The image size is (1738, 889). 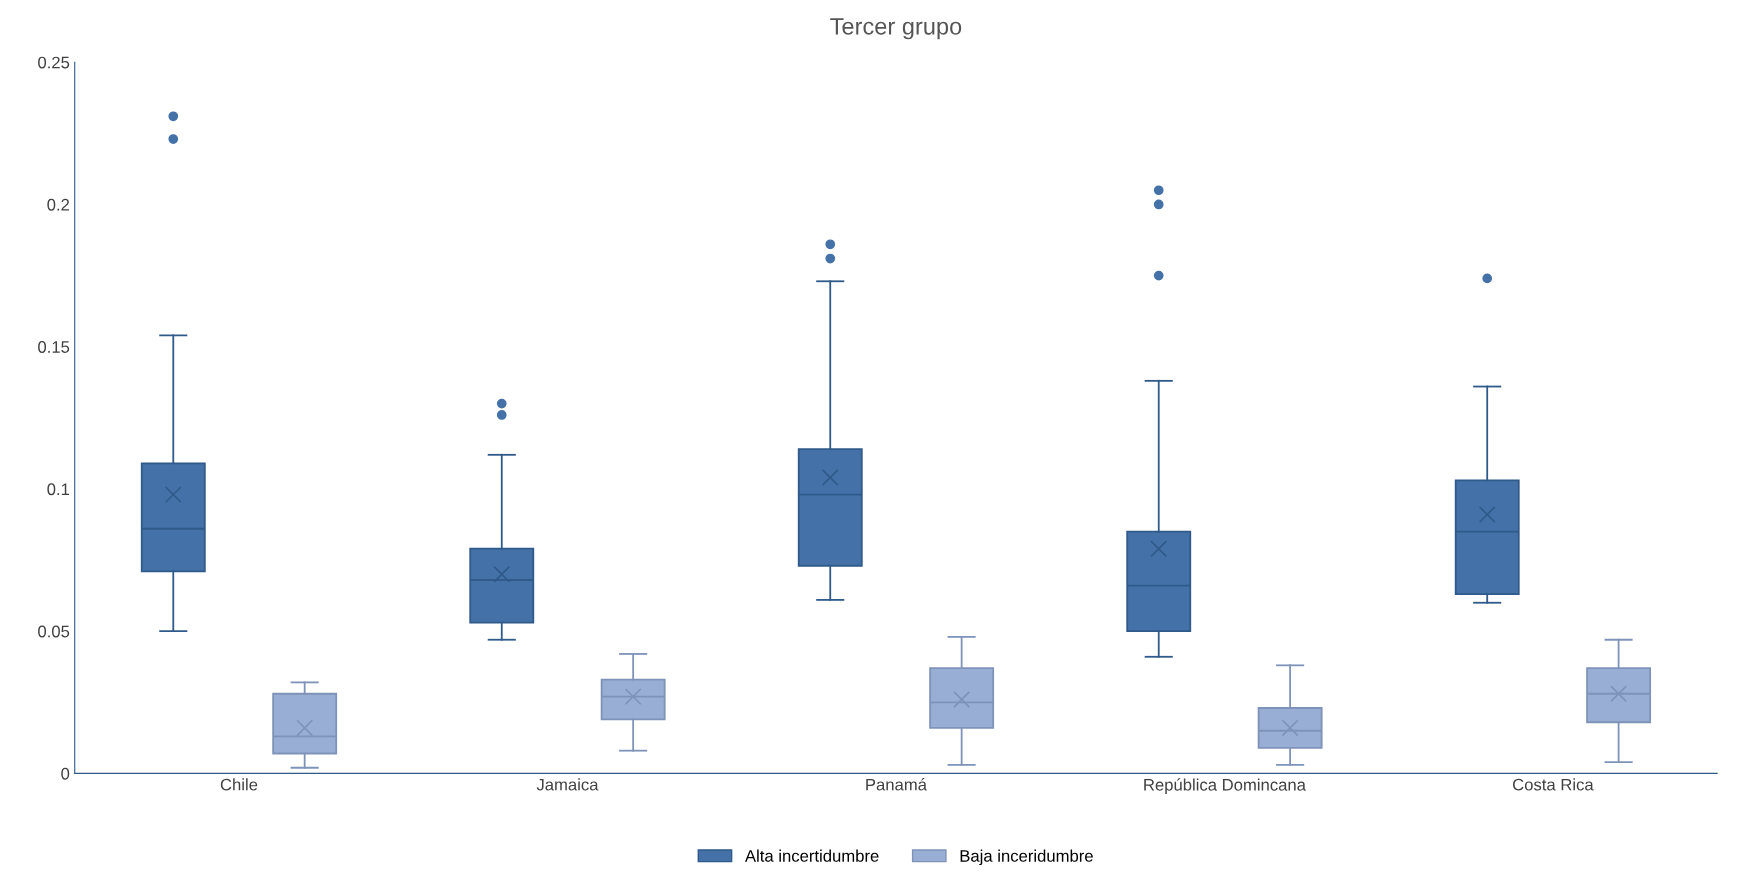 What do you see at coordinates (1225, 786) in the screenshot?
I see `x-tick-label: República Domincana` at bounding box center [1225, 786].